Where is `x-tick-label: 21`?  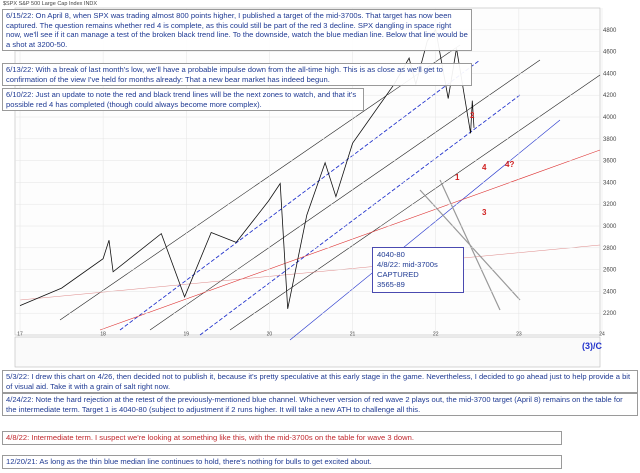 x-tick-label: 21 is located at coordinates (353, 335).